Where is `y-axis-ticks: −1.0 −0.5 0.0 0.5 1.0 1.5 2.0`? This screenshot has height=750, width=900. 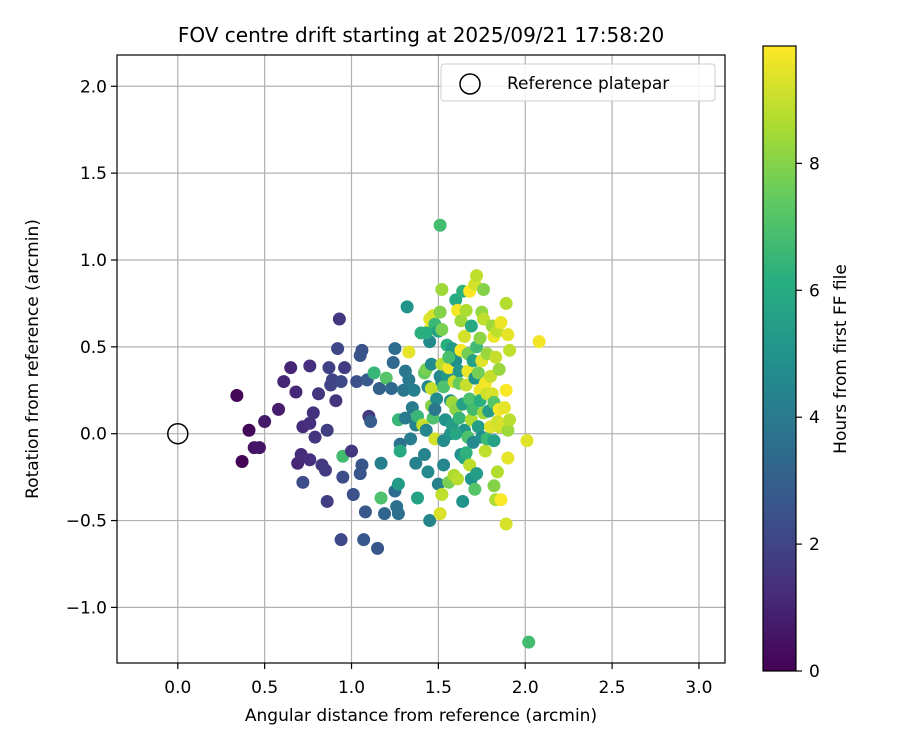
y-axis-ticks: −1.0 −0.5 0.0 0.5 1.0 1.5 2.0 is located at coordinates (91, 347).